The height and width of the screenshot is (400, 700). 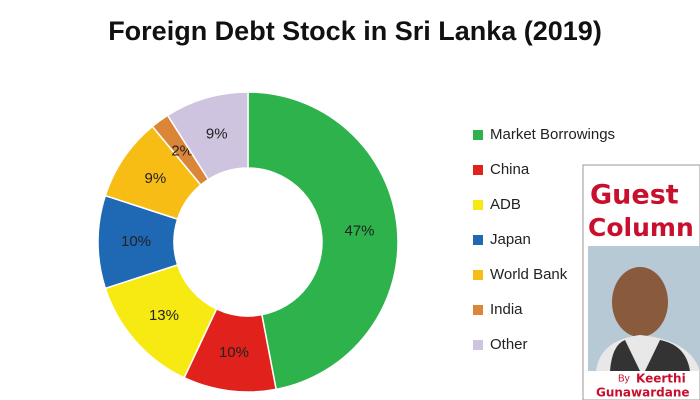 I want to click on data-label: 47%, so click(x=359, y=230).